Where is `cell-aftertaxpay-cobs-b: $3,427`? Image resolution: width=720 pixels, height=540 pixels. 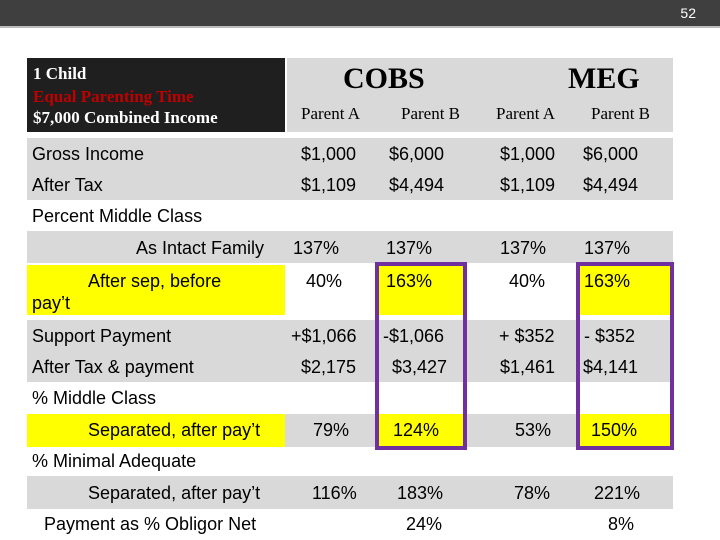 cell-aftertaxpay-cobs-b: $3,427 is located at coordinates (420, 367).